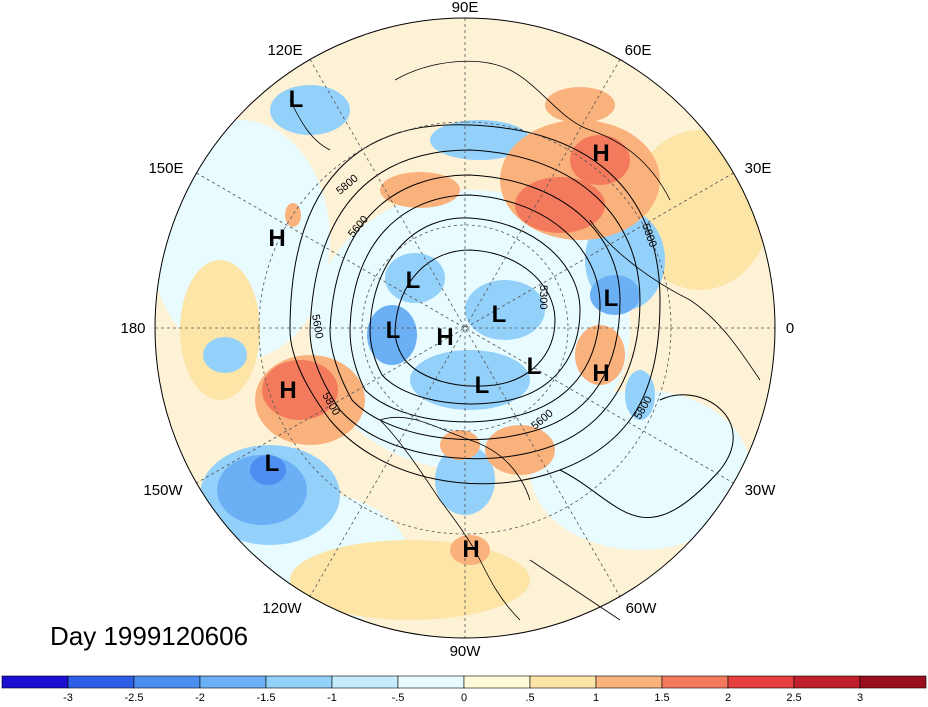 The image size is (928, 707). What do you see at coordinates (165, 168) in the screenshot?
I see `lon-label-150e: 150E` at bounding box center [165, 168].